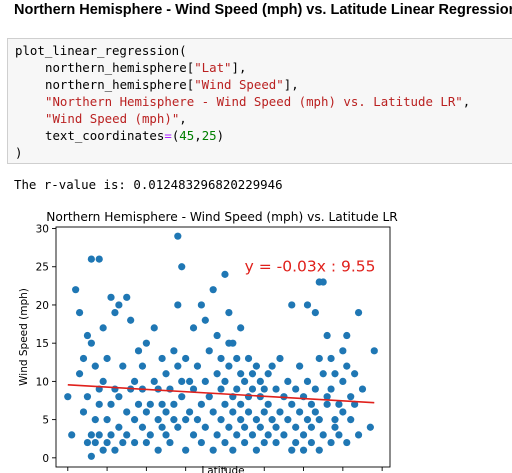 The image size is (512, 473). What do you see at coordinates (168, 135) in the screenshot?
I see `code-operator: =` at bounding box center [168, 135].